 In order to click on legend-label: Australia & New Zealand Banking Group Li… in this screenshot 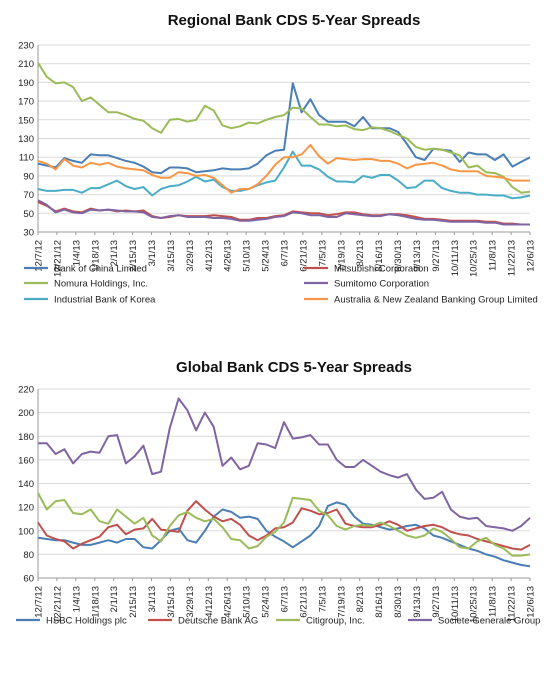, I will do `click(436, 300)`.